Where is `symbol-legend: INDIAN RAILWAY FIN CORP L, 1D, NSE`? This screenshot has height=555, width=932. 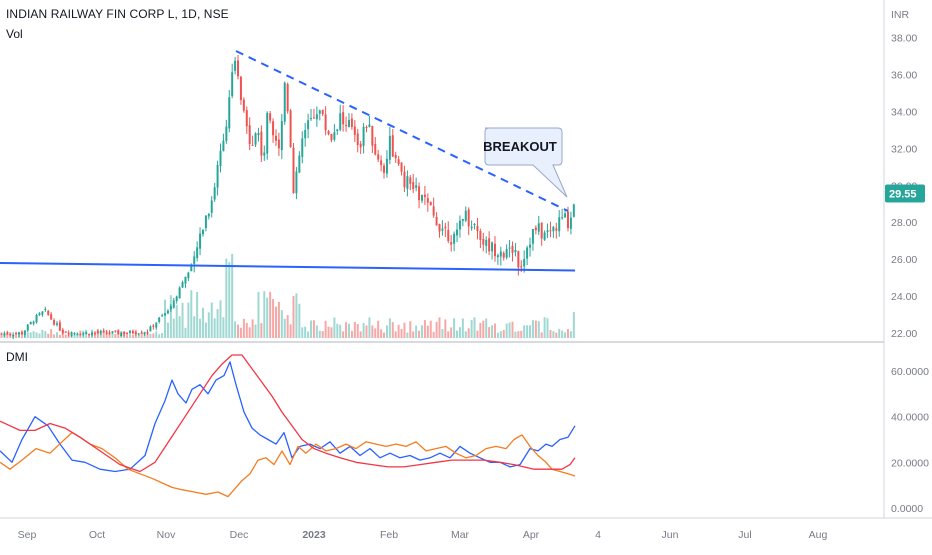
symbol-legend: INDIAN RAILWAY FIN CORP L, 1D, NSE is located at coordinates (117, 14).